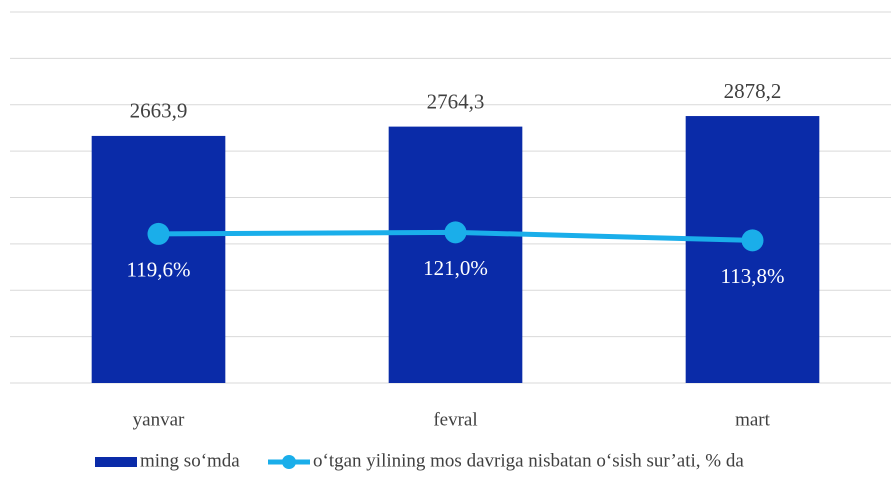  What do you see at coordinates (289, 462) in the screenshot?
I see `legend-swatch-point` at bounding box center [289, 462].